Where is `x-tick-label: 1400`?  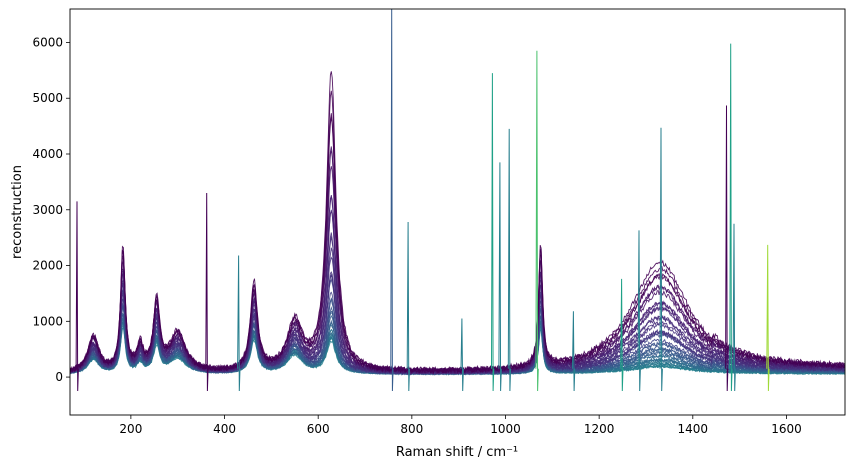 x-tick-label: 1400 is located at coordinates (693, 429).